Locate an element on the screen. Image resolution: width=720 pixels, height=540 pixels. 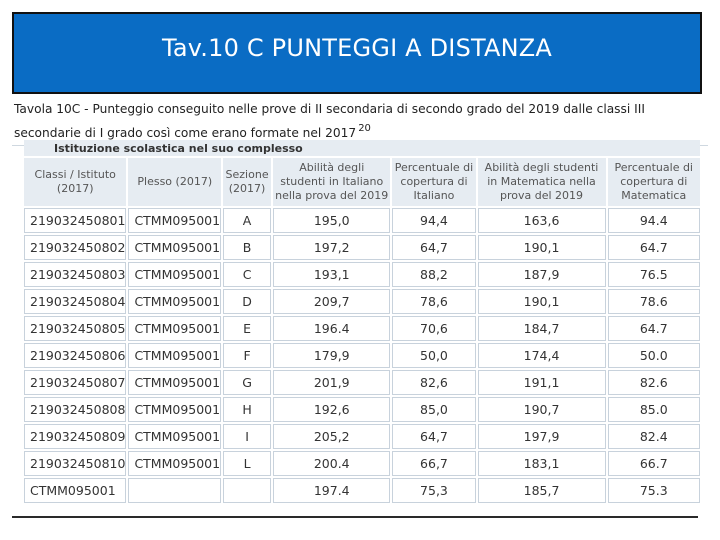
cell-abilita-italiano: 192,6 is located at coordinates (332, 409).